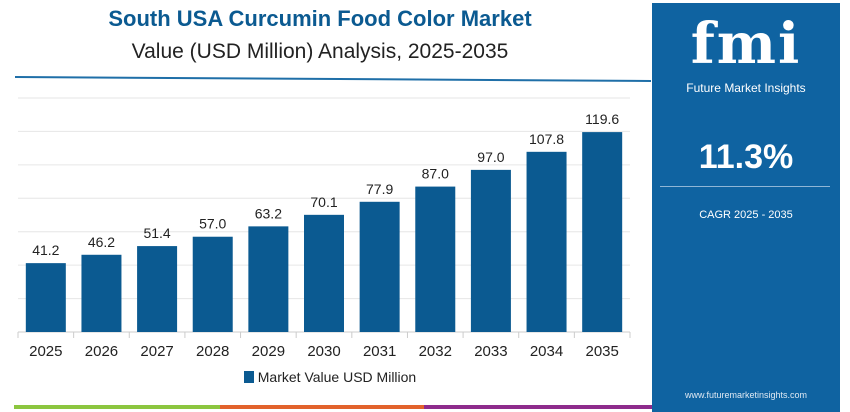  Describe the element at coordinates (435, 259) in the screenshot. I see `bar-2032` at that location.